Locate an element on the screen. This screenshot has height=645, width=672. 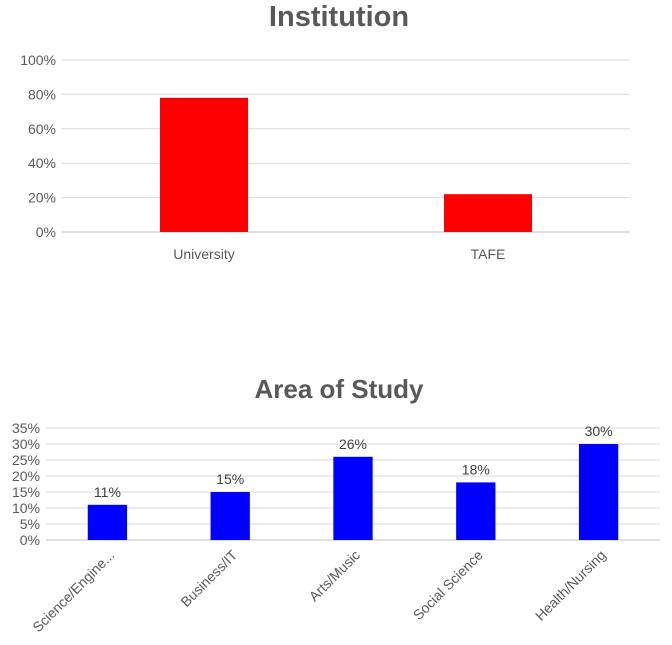
y-tick-label: 5% is located at coordinates (30, 524).